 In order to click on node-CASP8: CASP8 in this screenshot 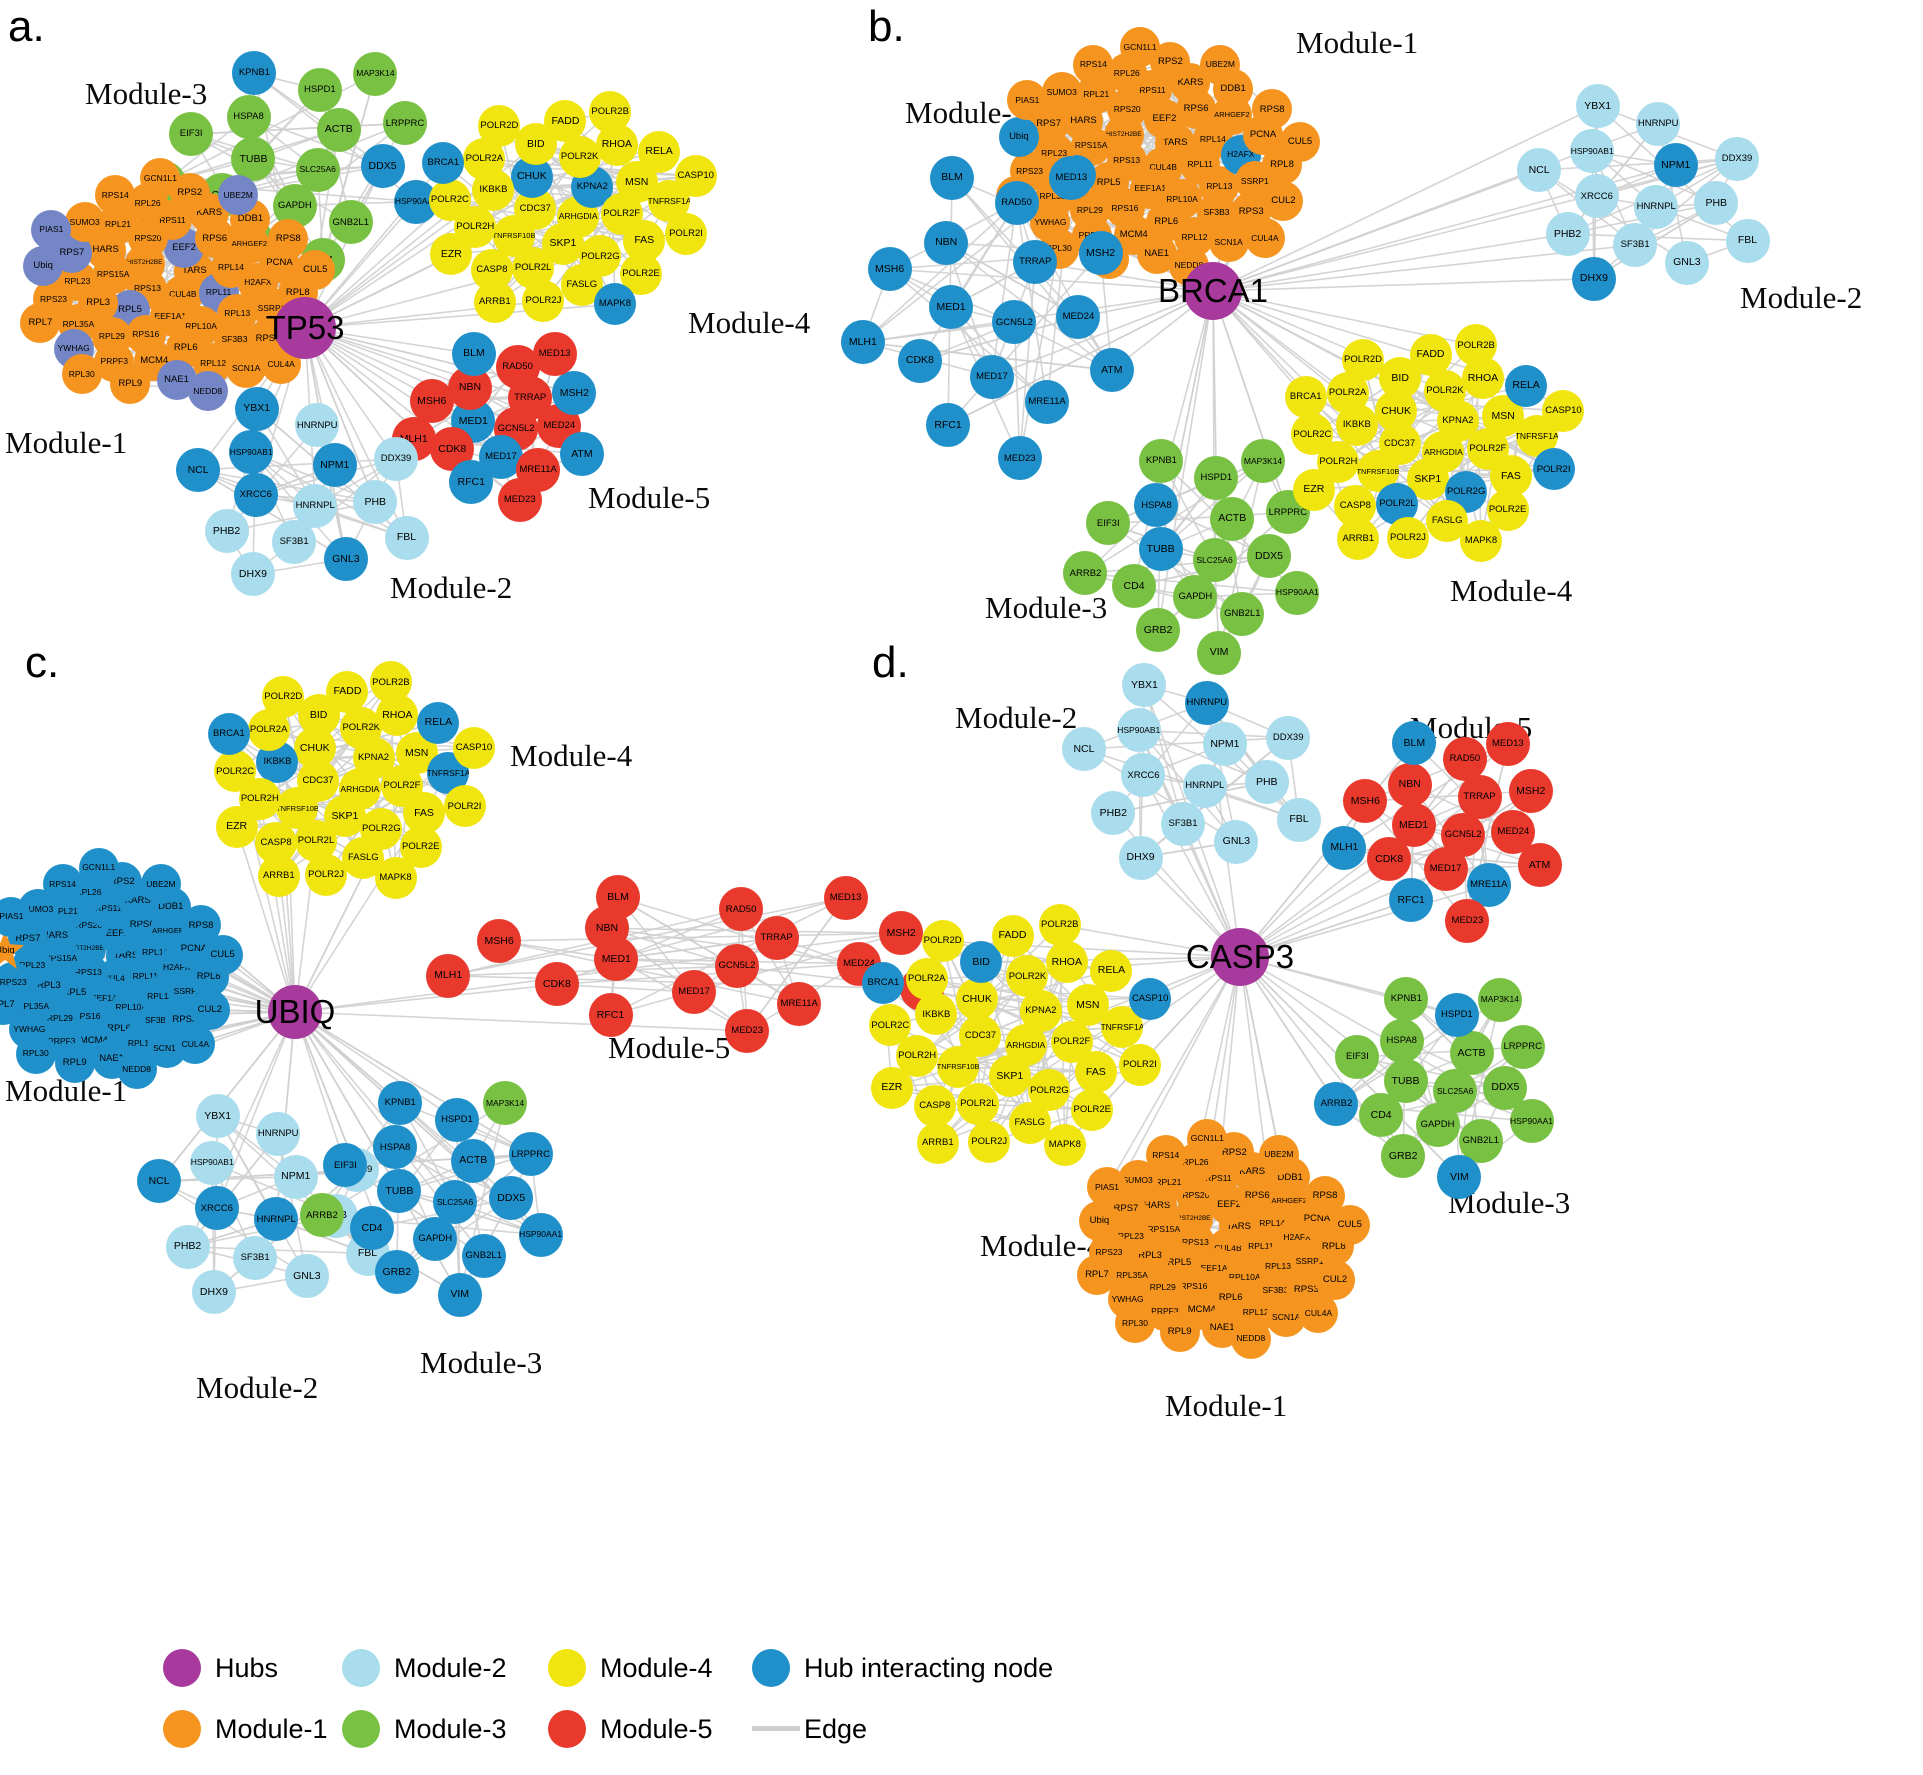, I will do `click(934, 1106)`.